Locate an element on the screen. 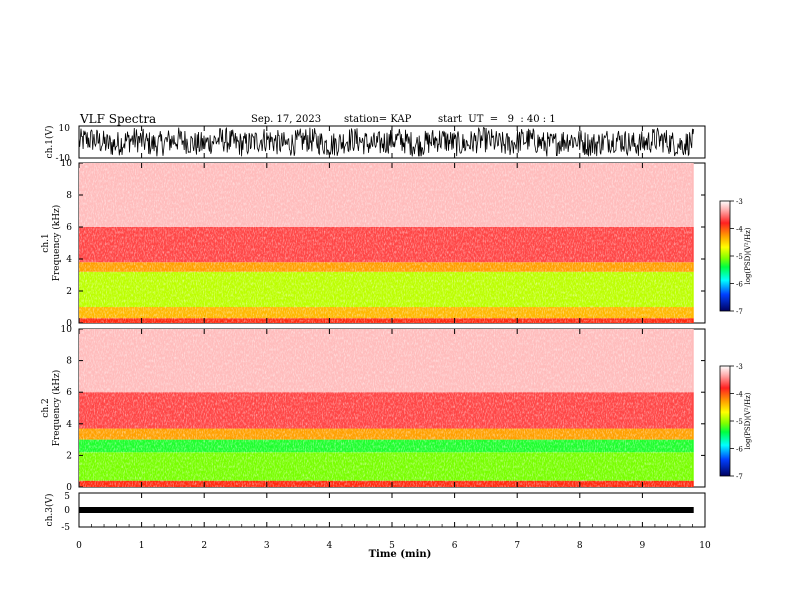  ch1-colorbar-label: log(PSD)(V²/Hz) is located at coordinates (748, 255).